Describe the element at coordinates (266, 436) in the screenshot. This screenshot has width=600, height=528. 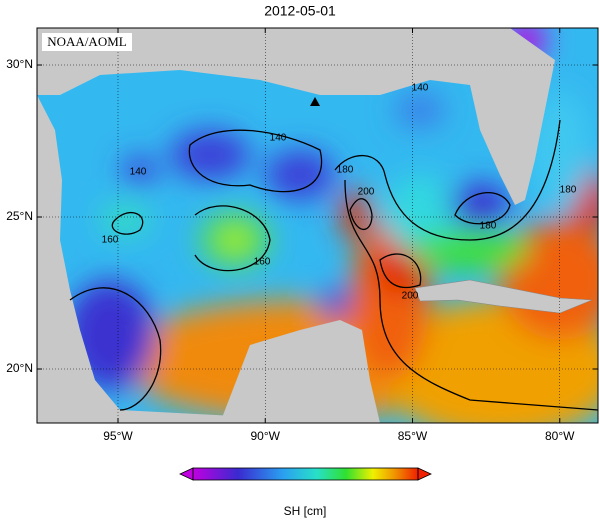
I see `lon-tick-label: 90°W` at that location.